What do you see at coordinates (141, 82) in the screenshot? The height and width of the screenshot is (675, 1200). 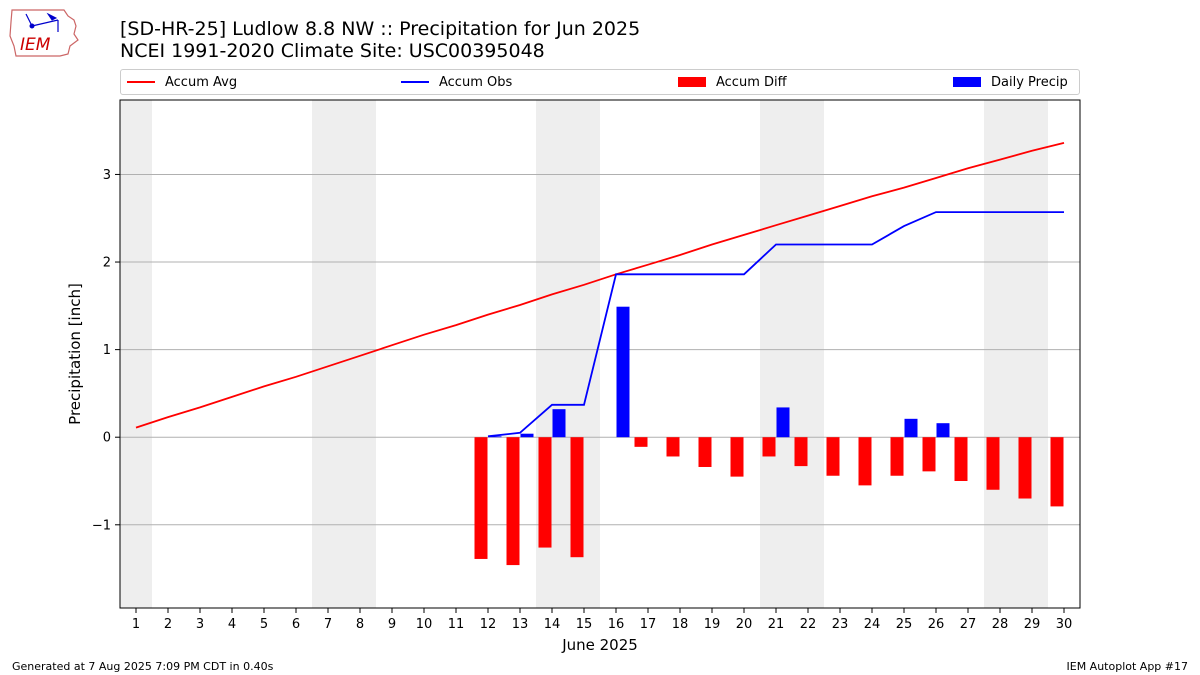 I see `legend-swatch-accum-avg` at bounding box center [141, 82].